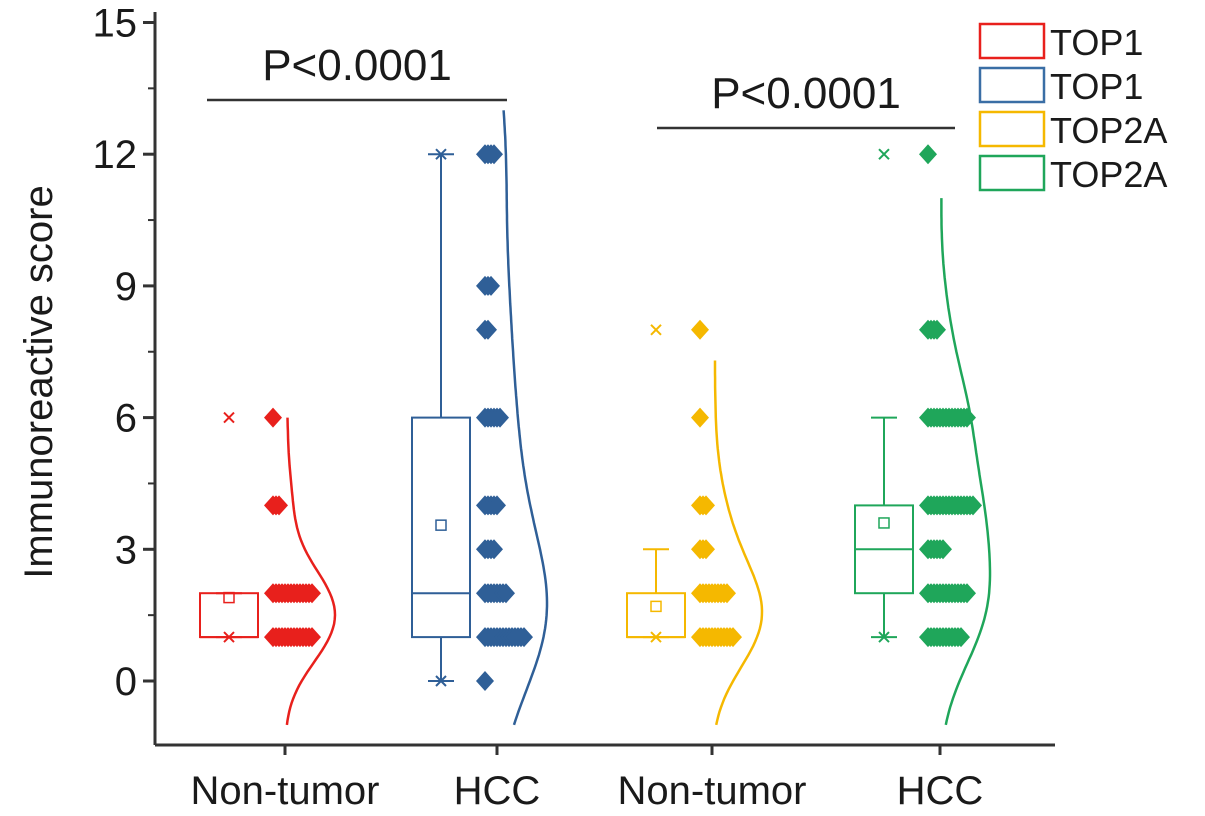  Describe the element at coordinates (126, 419) in the screenshot. I see `y-tick-label: 6` at that location.